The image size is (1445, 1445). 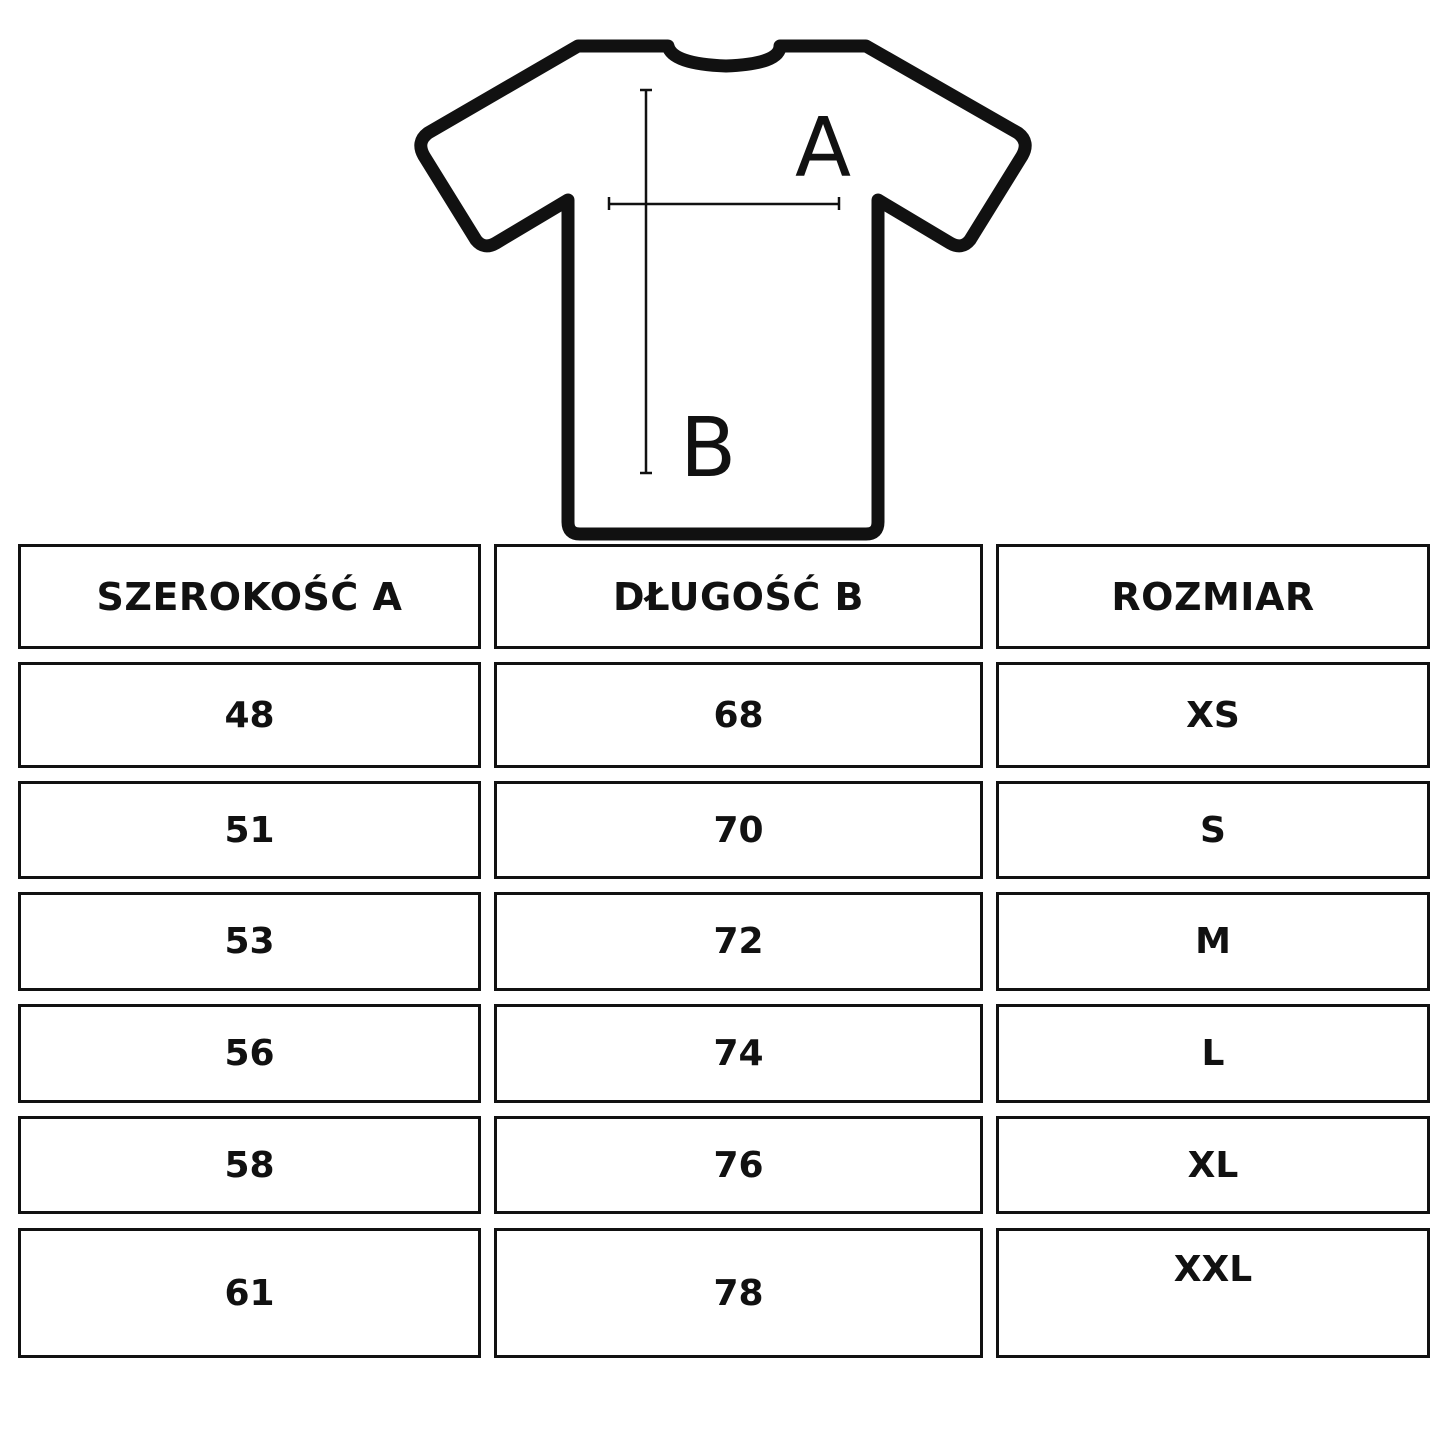 What do you see at coordinates (724, 203) in the screenshot?
I see `measure-line-a` at bounding box center [724, 203].